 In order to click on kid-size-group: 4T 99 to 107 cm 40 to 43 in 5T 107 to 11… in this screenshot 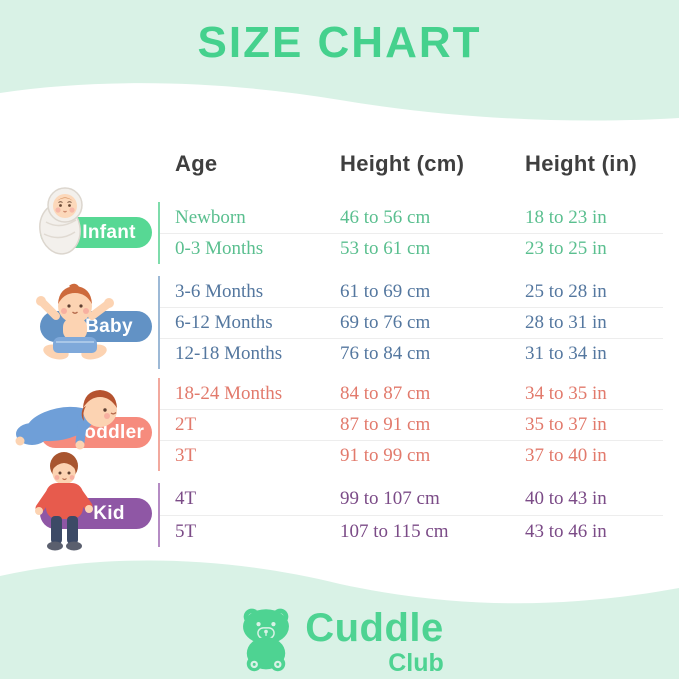, I will do `click(410, 515)`.